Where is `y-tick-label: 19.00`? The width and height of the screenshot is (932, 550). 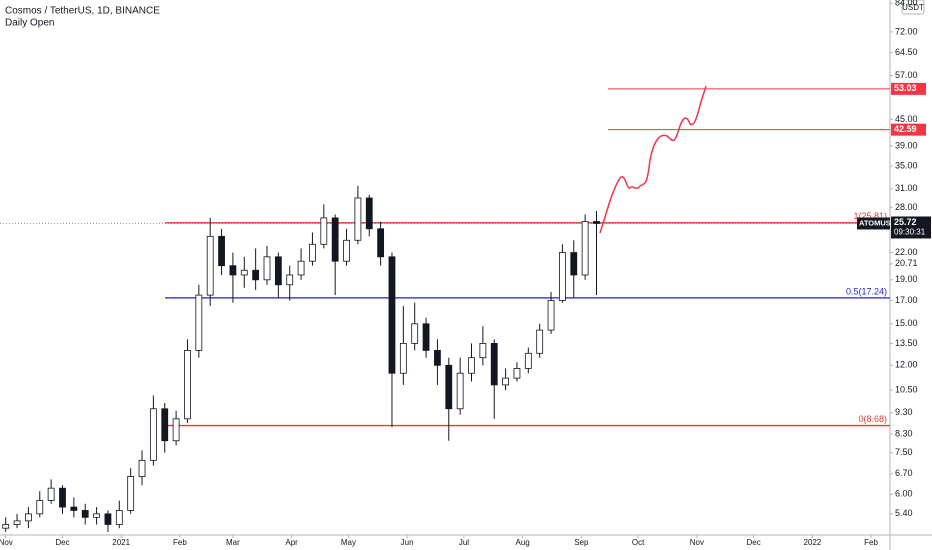 y-tick-label: 19.00 is located at coordinates (906, 279).